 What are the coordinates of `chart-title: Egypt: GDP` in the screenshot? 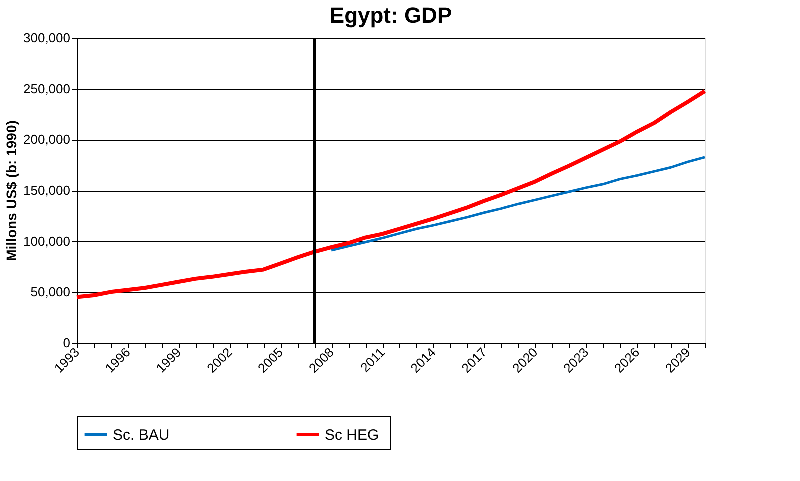 It's located at (391, 15).